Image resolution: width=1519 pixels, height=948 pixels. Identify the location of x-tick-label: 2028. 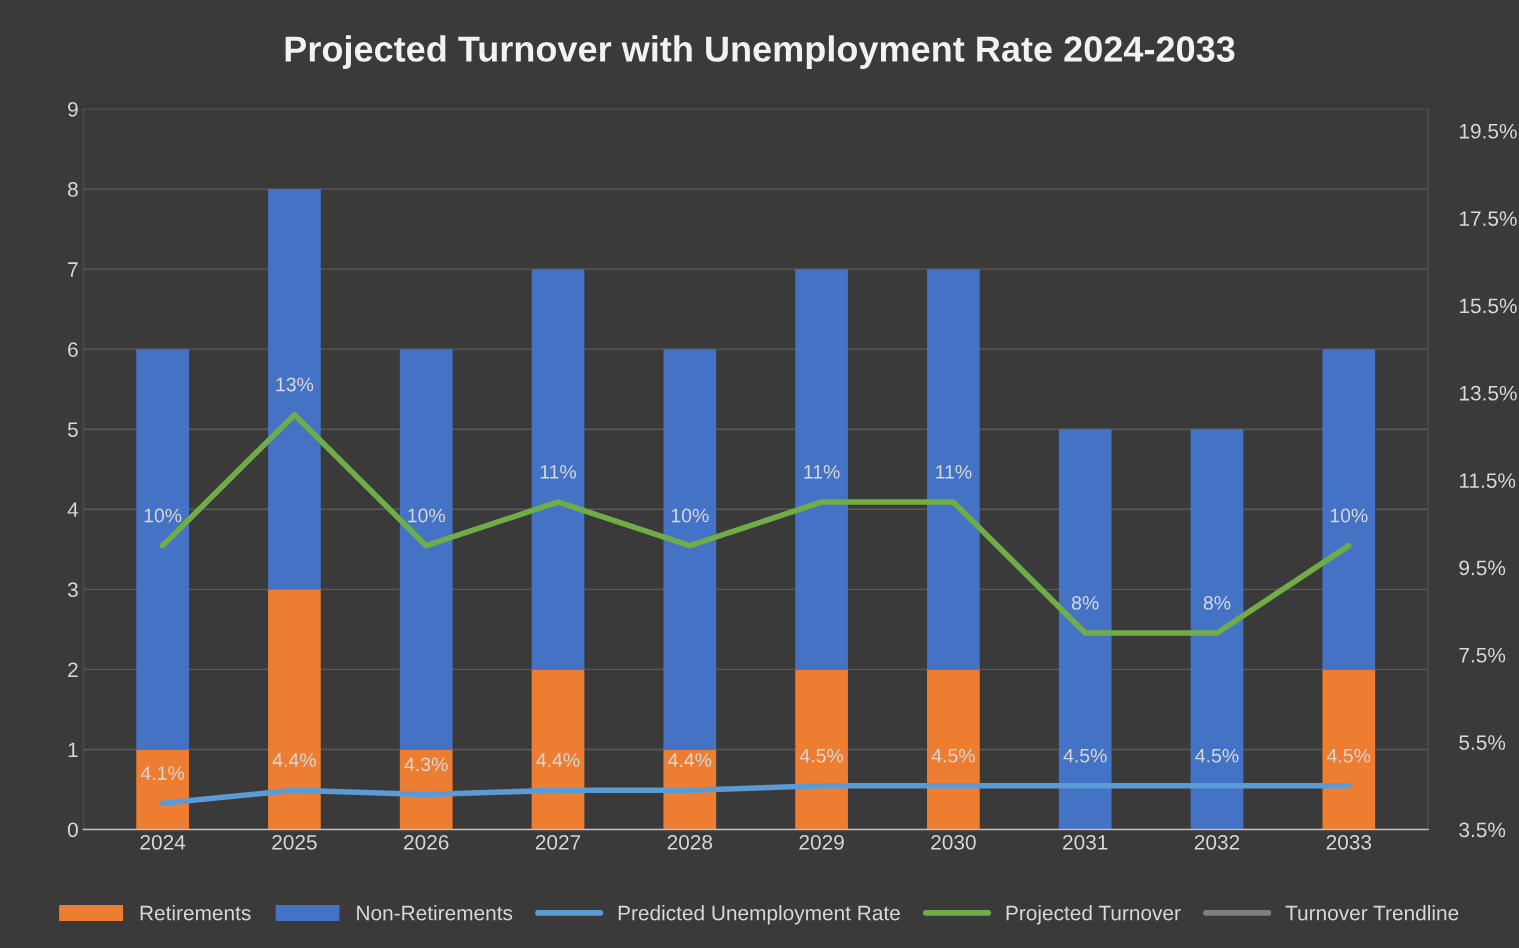
(690, 842).